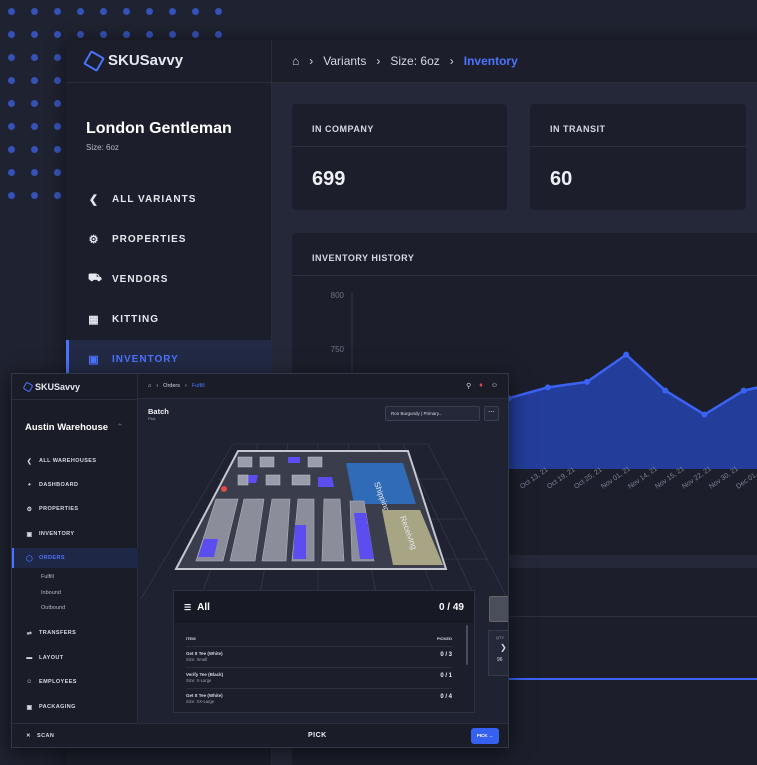 The height and width of the screenshot is (765, 757). Describe the element at coordinates (47, 577) in the screenshot. I see `nav-sub-fulfill: Fulfill` at that location.